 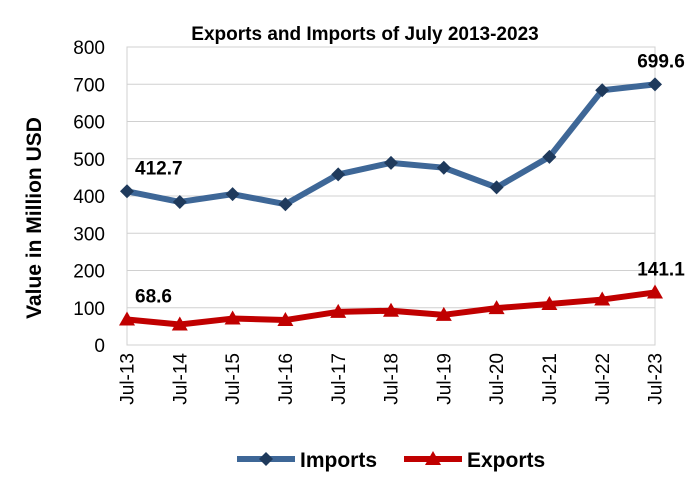 I want to click on legend: Imports Exports, so click(x=391, y=460).